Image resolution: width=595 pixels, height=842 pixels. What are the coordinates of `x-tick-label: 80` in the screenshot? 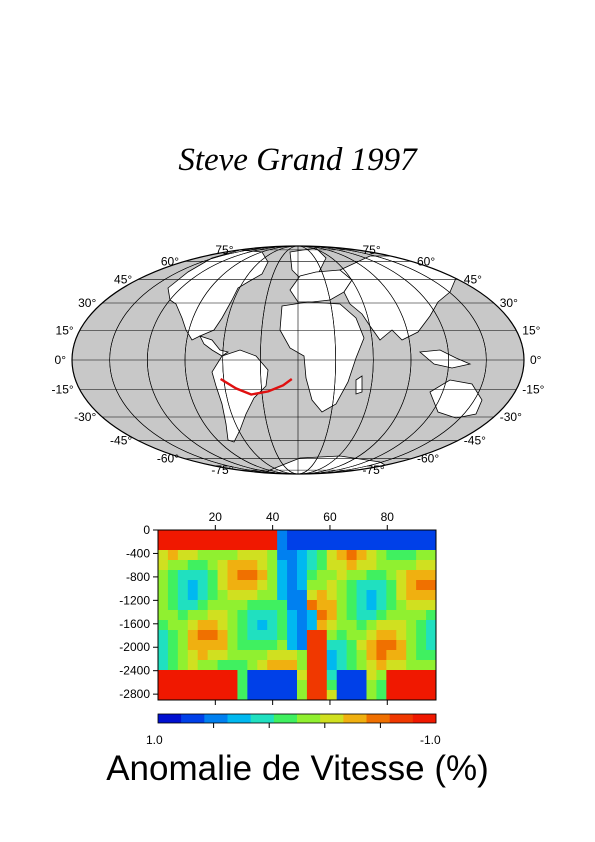 It's located at (388, 517).